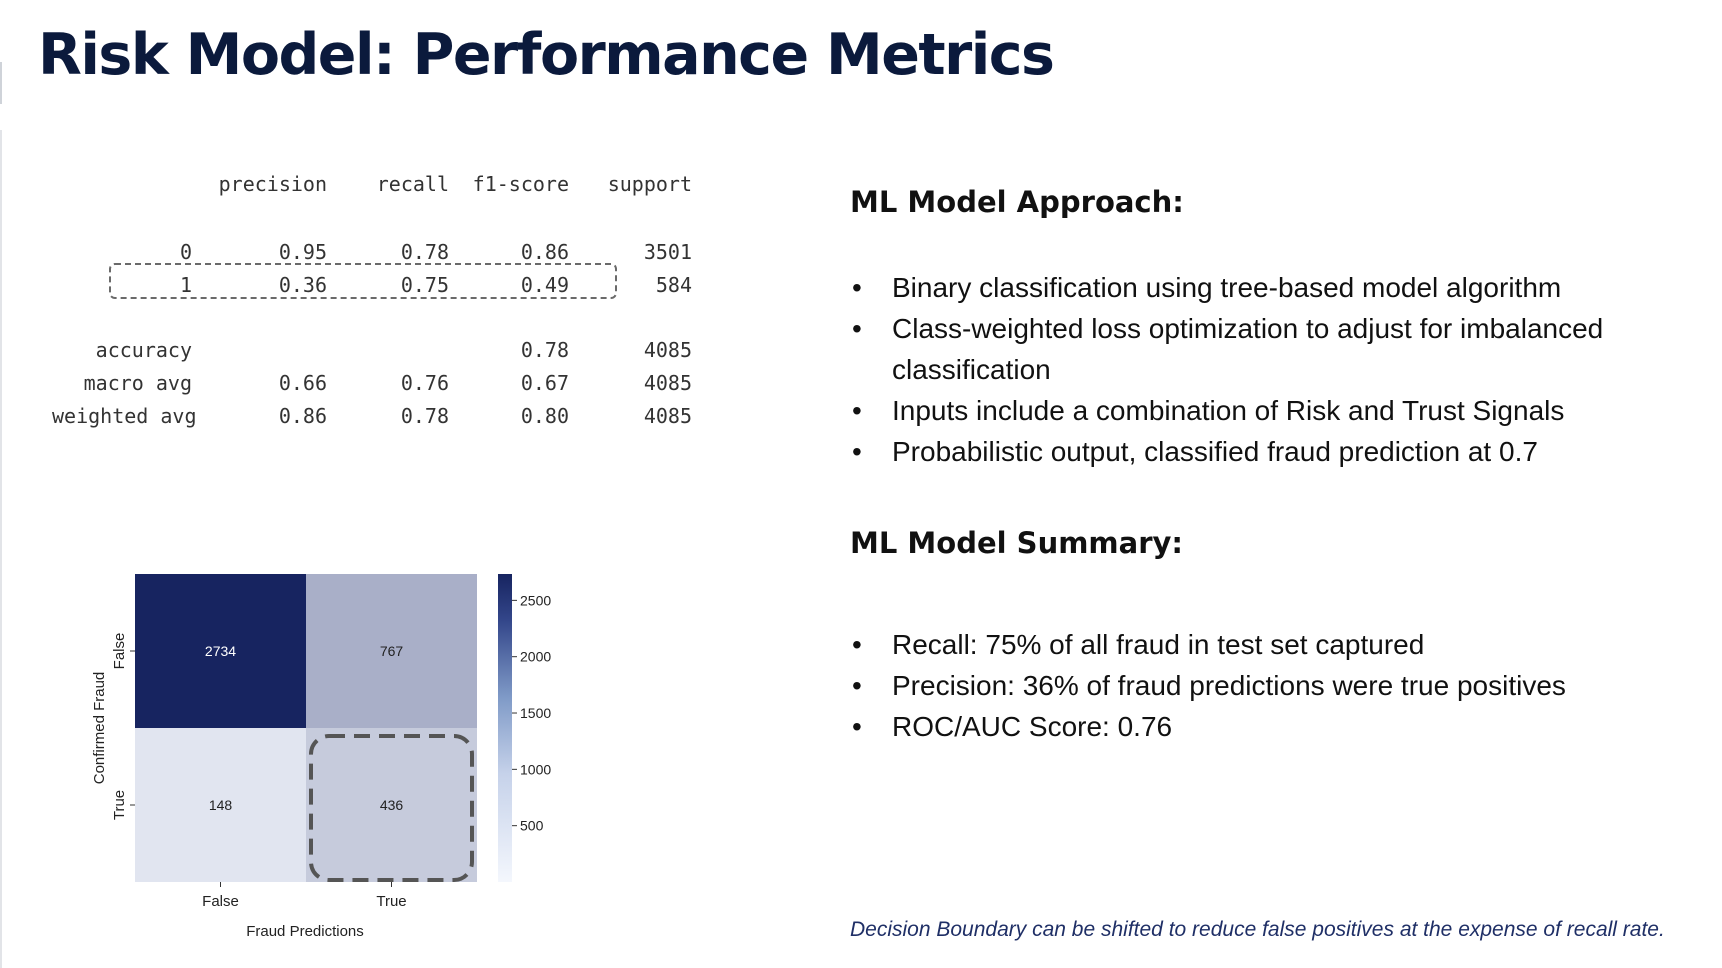 This screenshot has height=968, width=1722. What do you see at coordinates (1017, 543) in the screenshot?
I see `summary-heading: ML Model Summary:` at bounding box center [1017, 543].